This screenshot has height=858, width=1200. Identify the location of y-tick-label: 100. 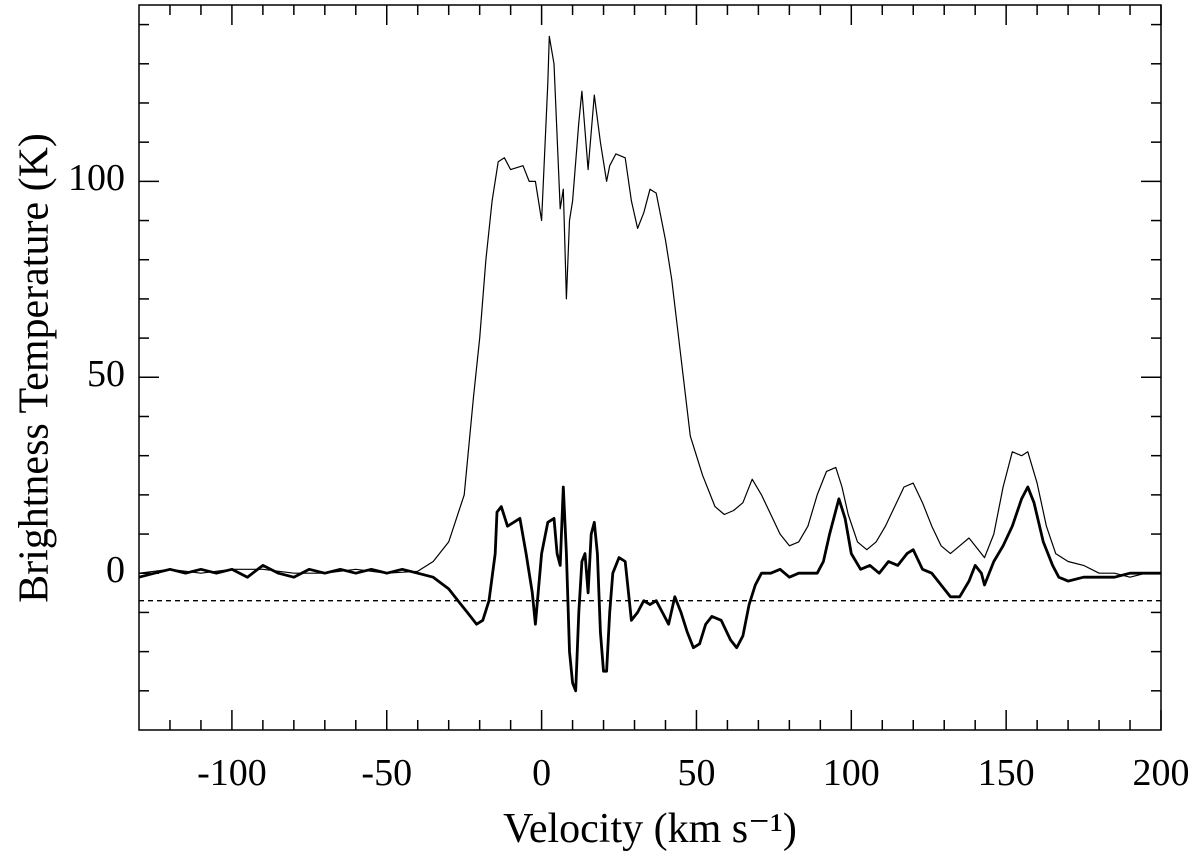
(96, 178).